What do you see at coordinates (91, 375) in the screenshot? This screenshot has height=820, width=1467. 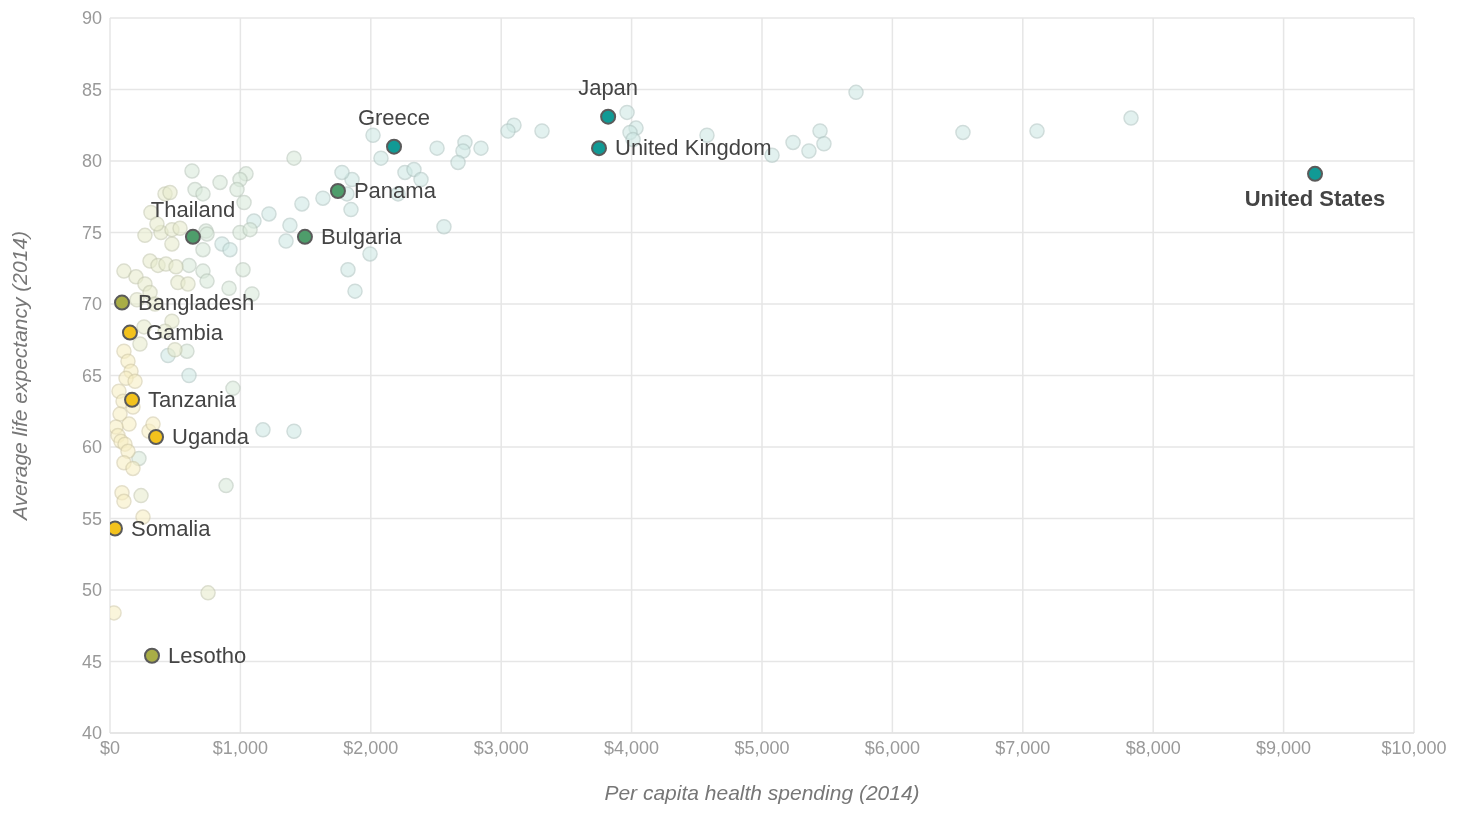 I see `y-tick-label: 65` at bounding box center [91, 375].